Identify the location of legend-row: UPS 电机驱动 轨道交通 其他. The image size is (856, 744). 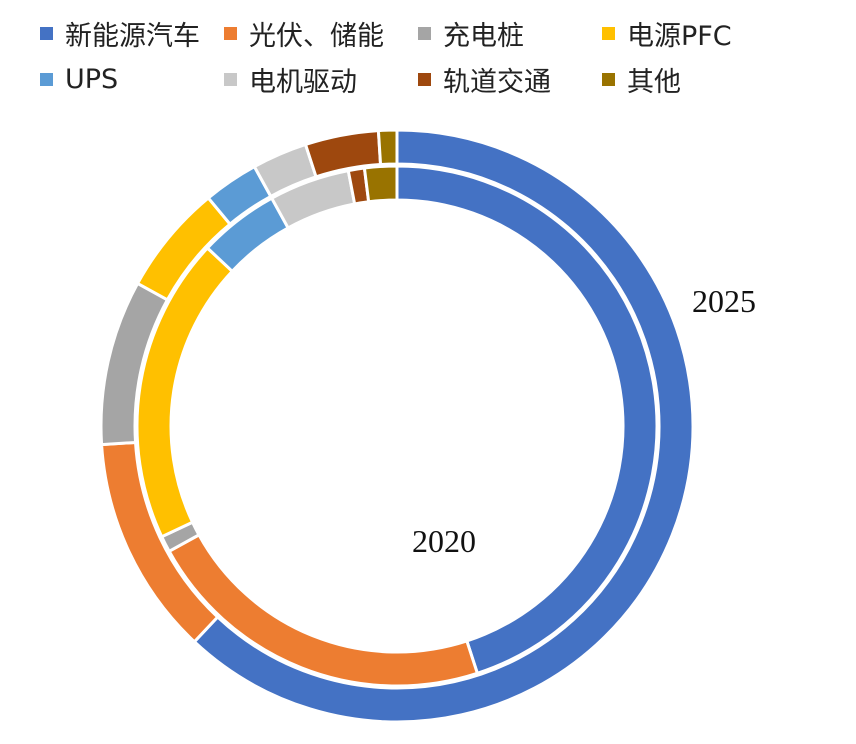
(440, 79).